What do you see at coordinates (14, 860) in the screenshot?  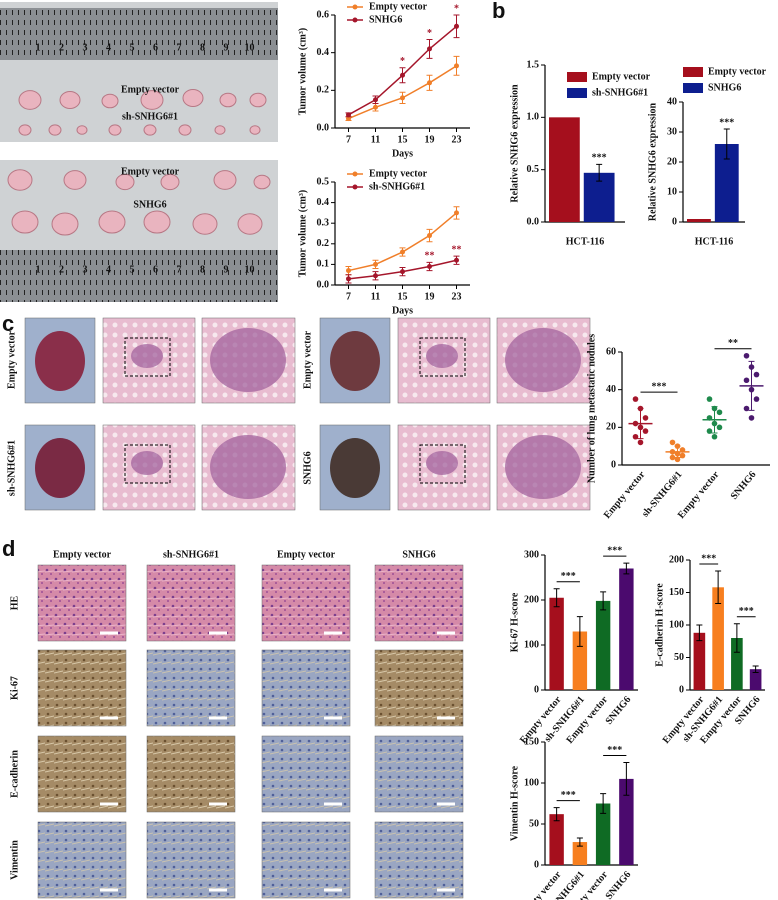 I see `row-label: Vimentin` at bounding box center [14, 860].